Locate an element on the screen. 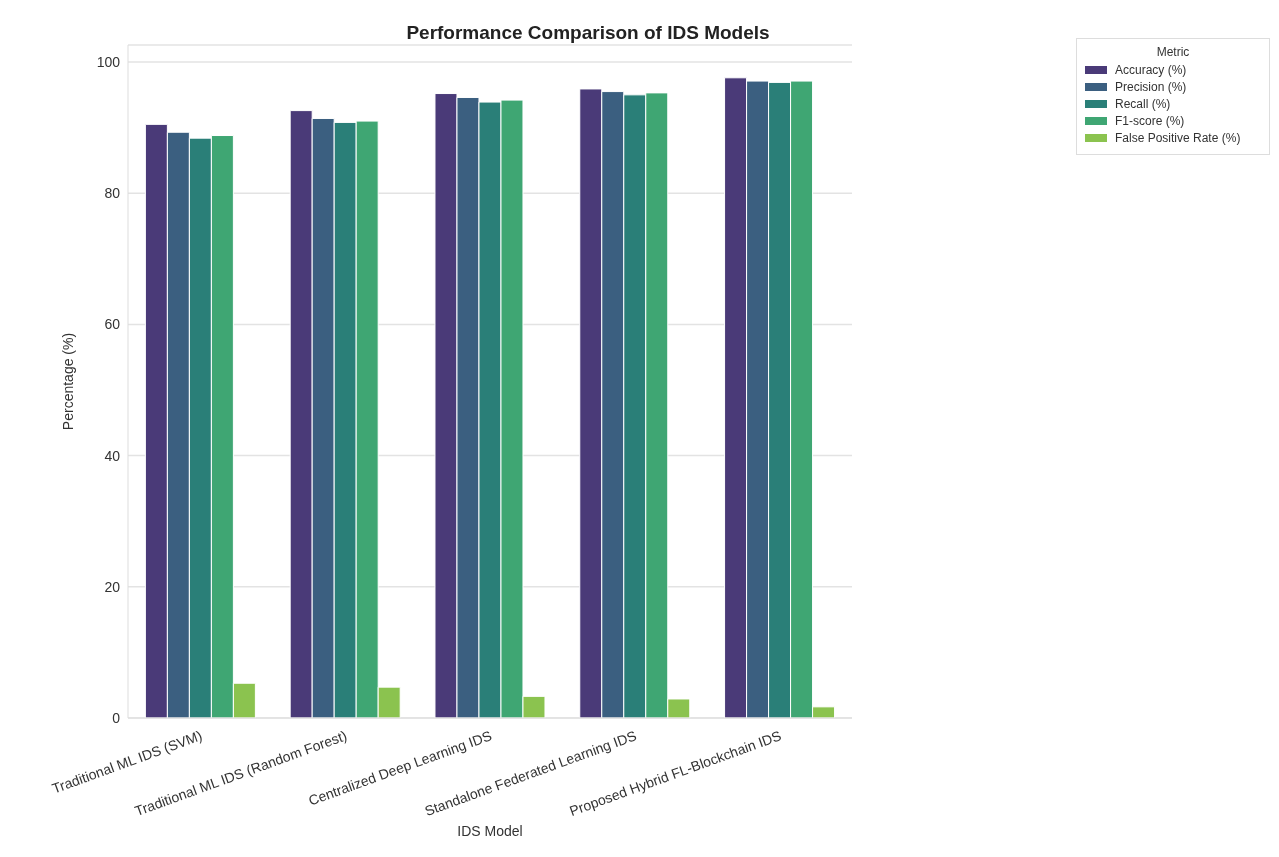  y-tick-label: 100 is located at coordinates (108, 62).